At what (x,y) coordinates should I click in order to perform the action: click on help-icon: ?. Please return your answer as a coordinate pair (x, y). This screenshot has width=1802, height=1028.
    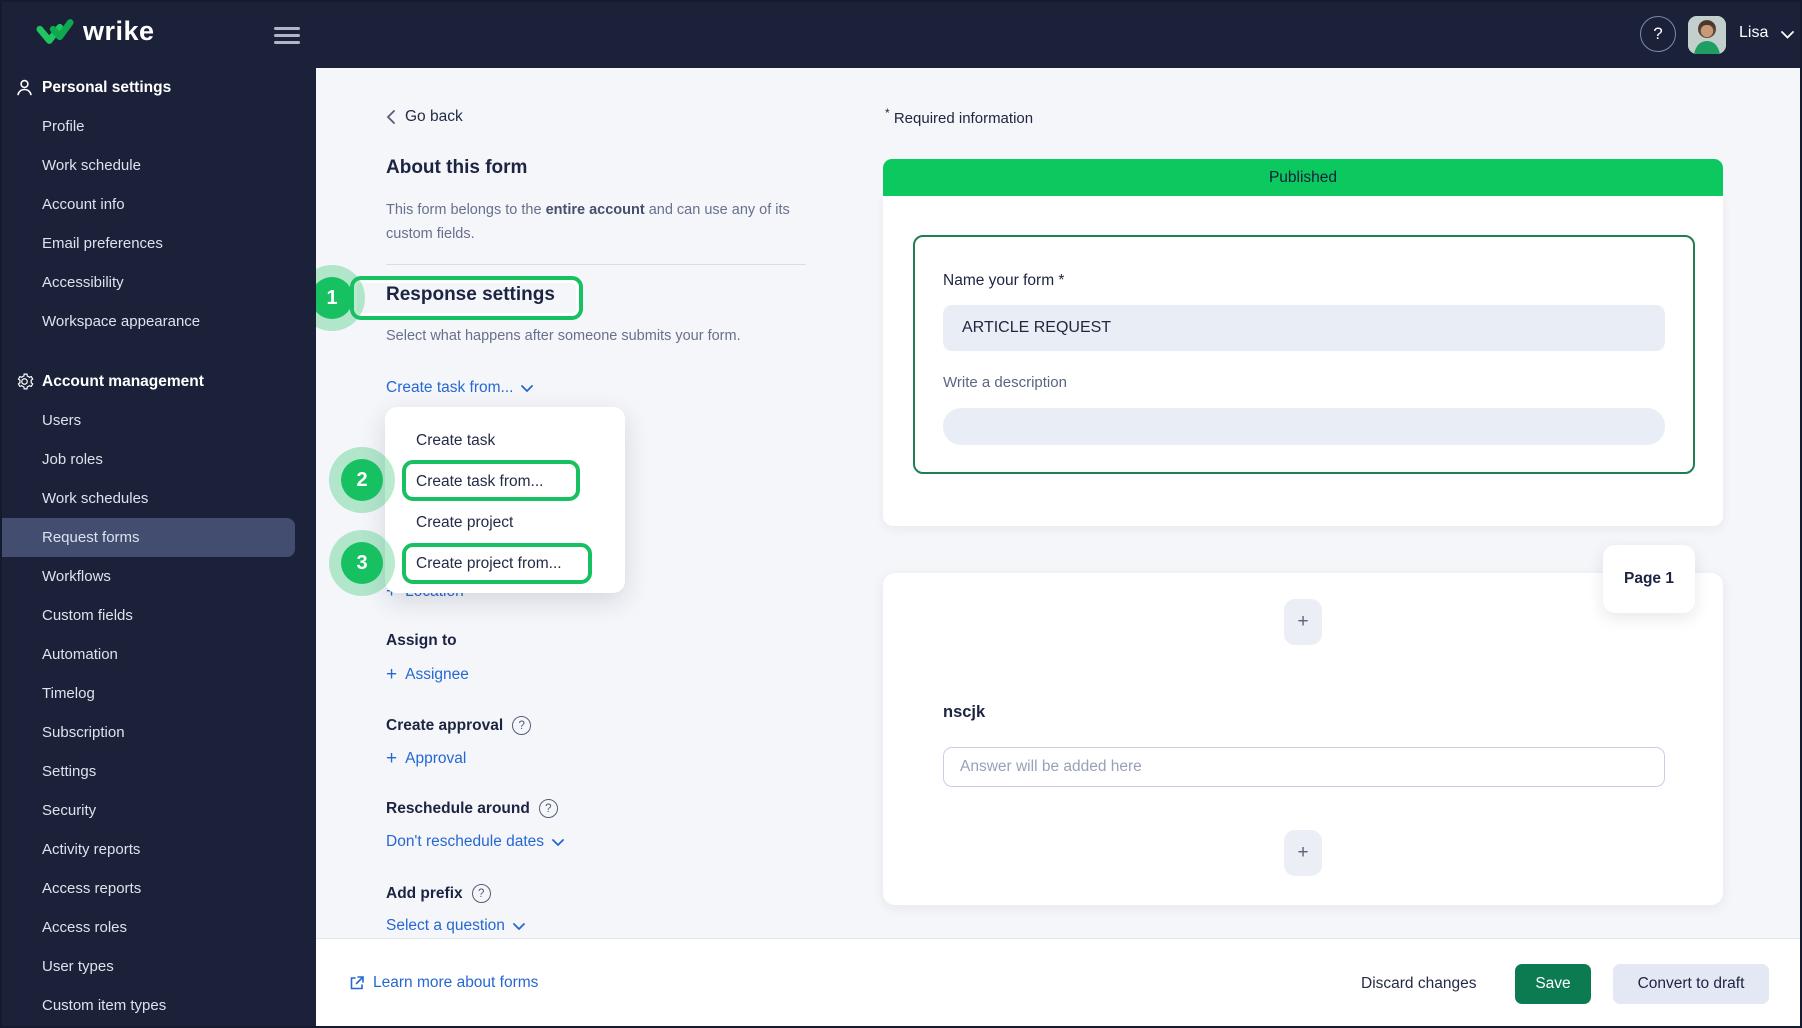
    Looking at the image, I should click on (1658, 34).